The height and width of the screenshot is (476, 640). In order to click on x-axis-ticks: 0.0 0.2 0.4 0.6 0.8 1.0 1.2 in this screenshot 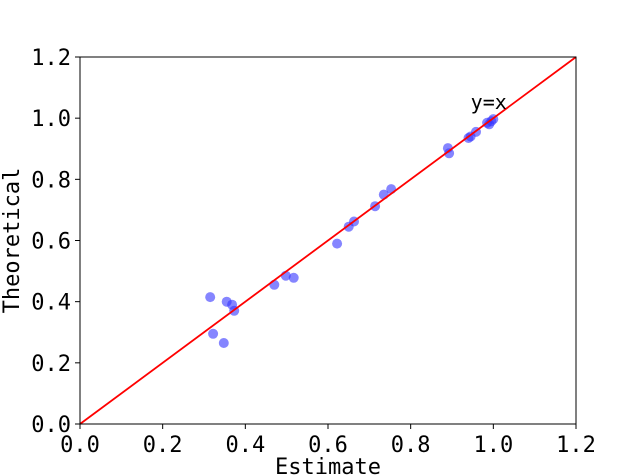, I will do `click(328, 441)`.